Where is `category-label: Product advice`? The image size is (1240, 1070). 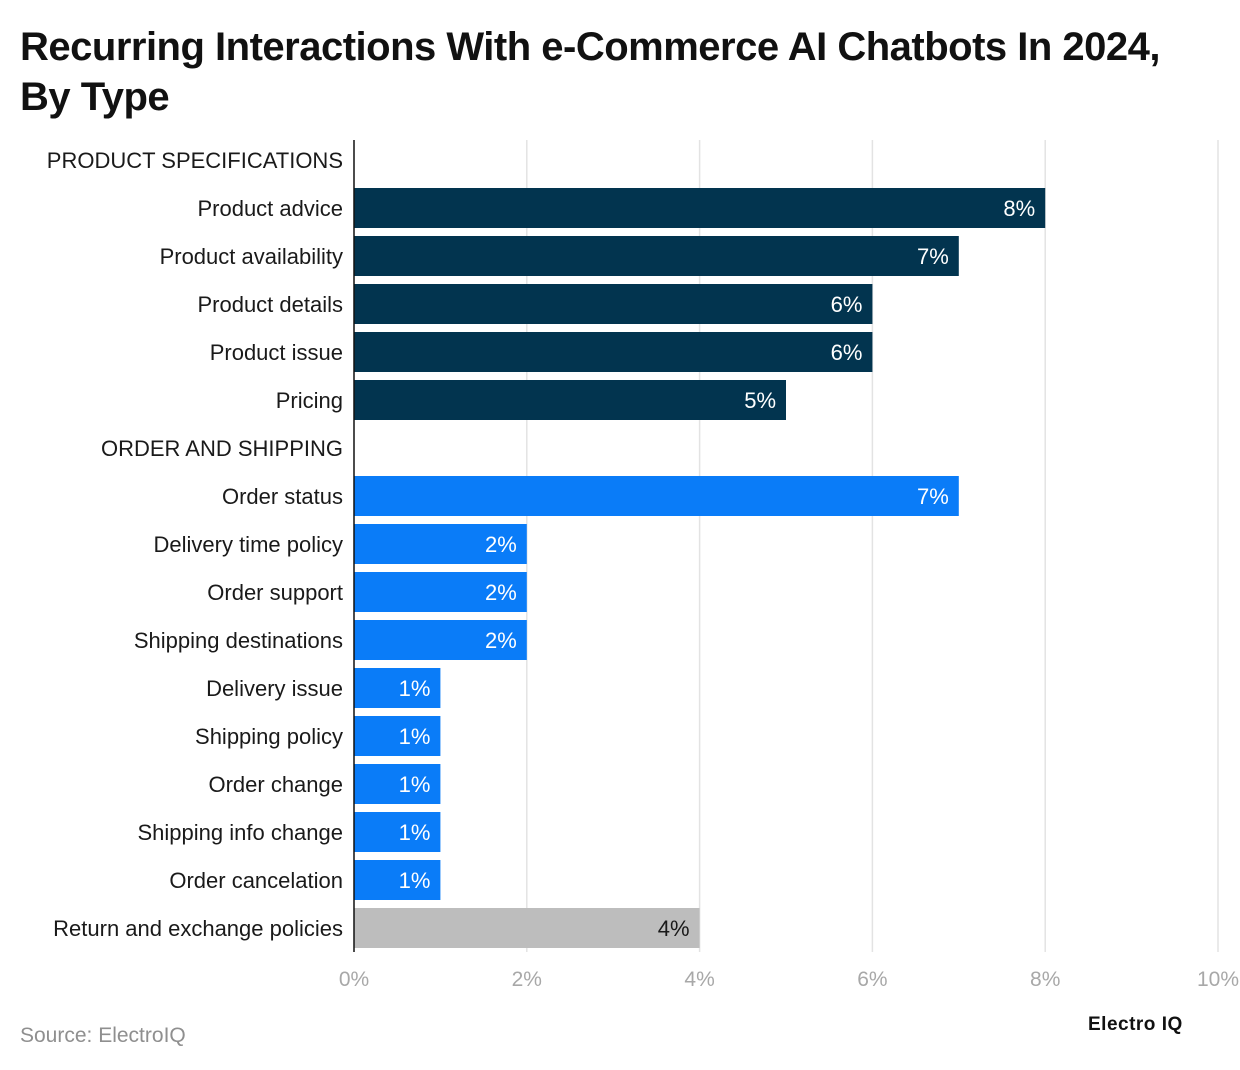
category-label: Product advice is located at coordinates (270, 208).